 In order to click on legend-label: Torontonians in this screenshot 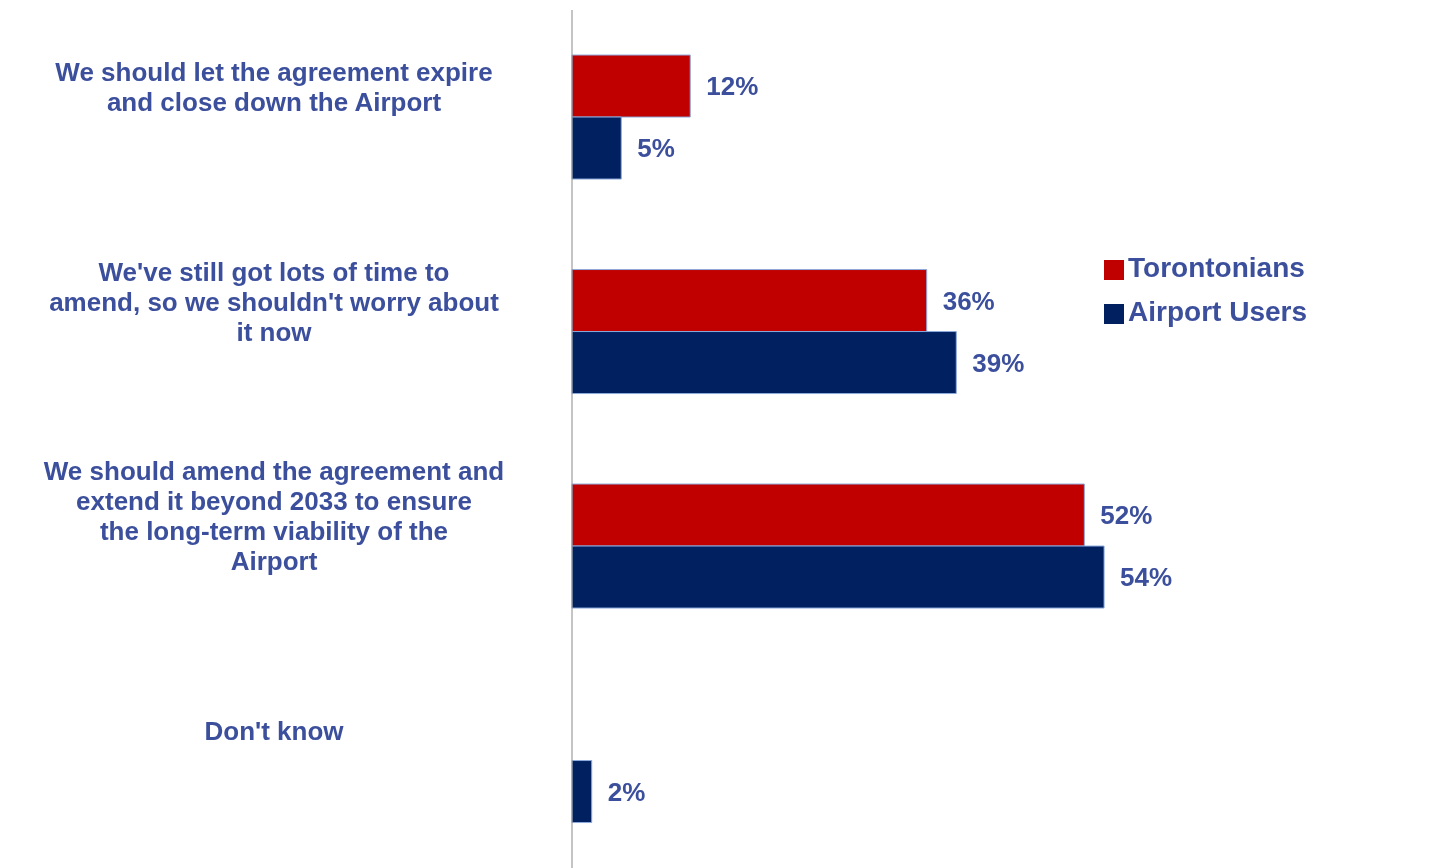, I will do `click(1216, 267)`.